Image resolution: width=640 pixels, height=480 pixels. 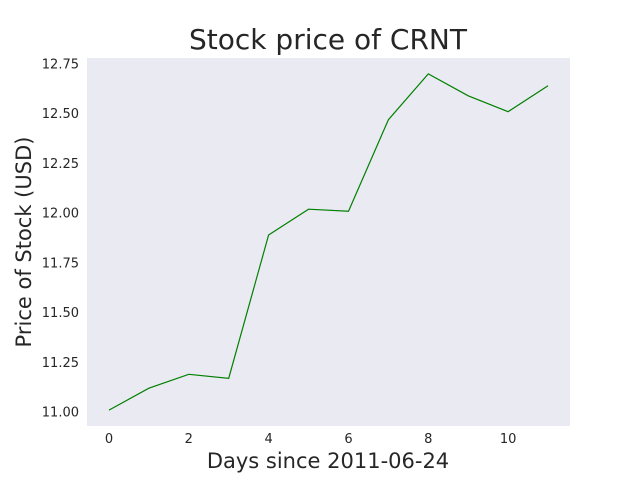 I want to click on x-tick-label: 10, so click(x=508, y=439).